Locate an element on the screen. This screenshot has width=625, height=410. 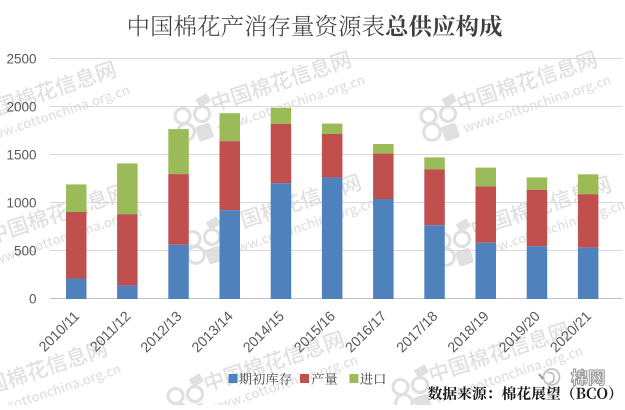
svg-text: 2000 is located at coordinates (21, 107).